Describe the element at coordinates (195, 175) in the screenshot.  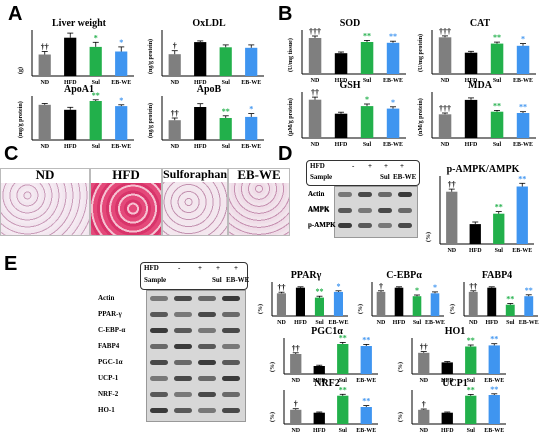
I see `histology-label: Sulforaphane` at that location.